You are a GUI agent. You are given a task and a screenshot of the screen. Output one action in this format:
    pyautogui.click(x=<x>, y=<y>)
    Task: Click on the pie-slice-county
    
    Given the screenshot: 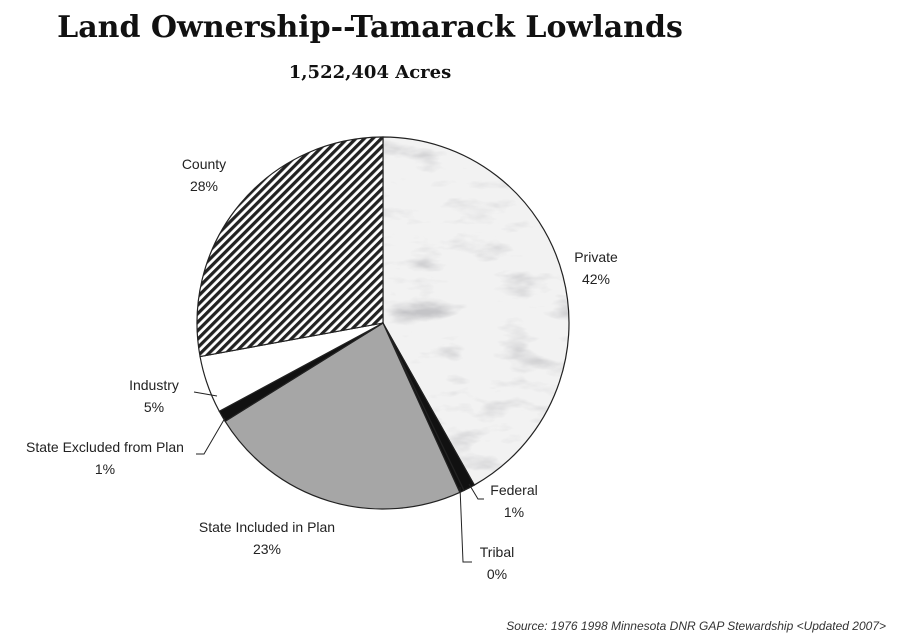 What is the action you would take?
    pyautogui.click(x=290, y=247)
    